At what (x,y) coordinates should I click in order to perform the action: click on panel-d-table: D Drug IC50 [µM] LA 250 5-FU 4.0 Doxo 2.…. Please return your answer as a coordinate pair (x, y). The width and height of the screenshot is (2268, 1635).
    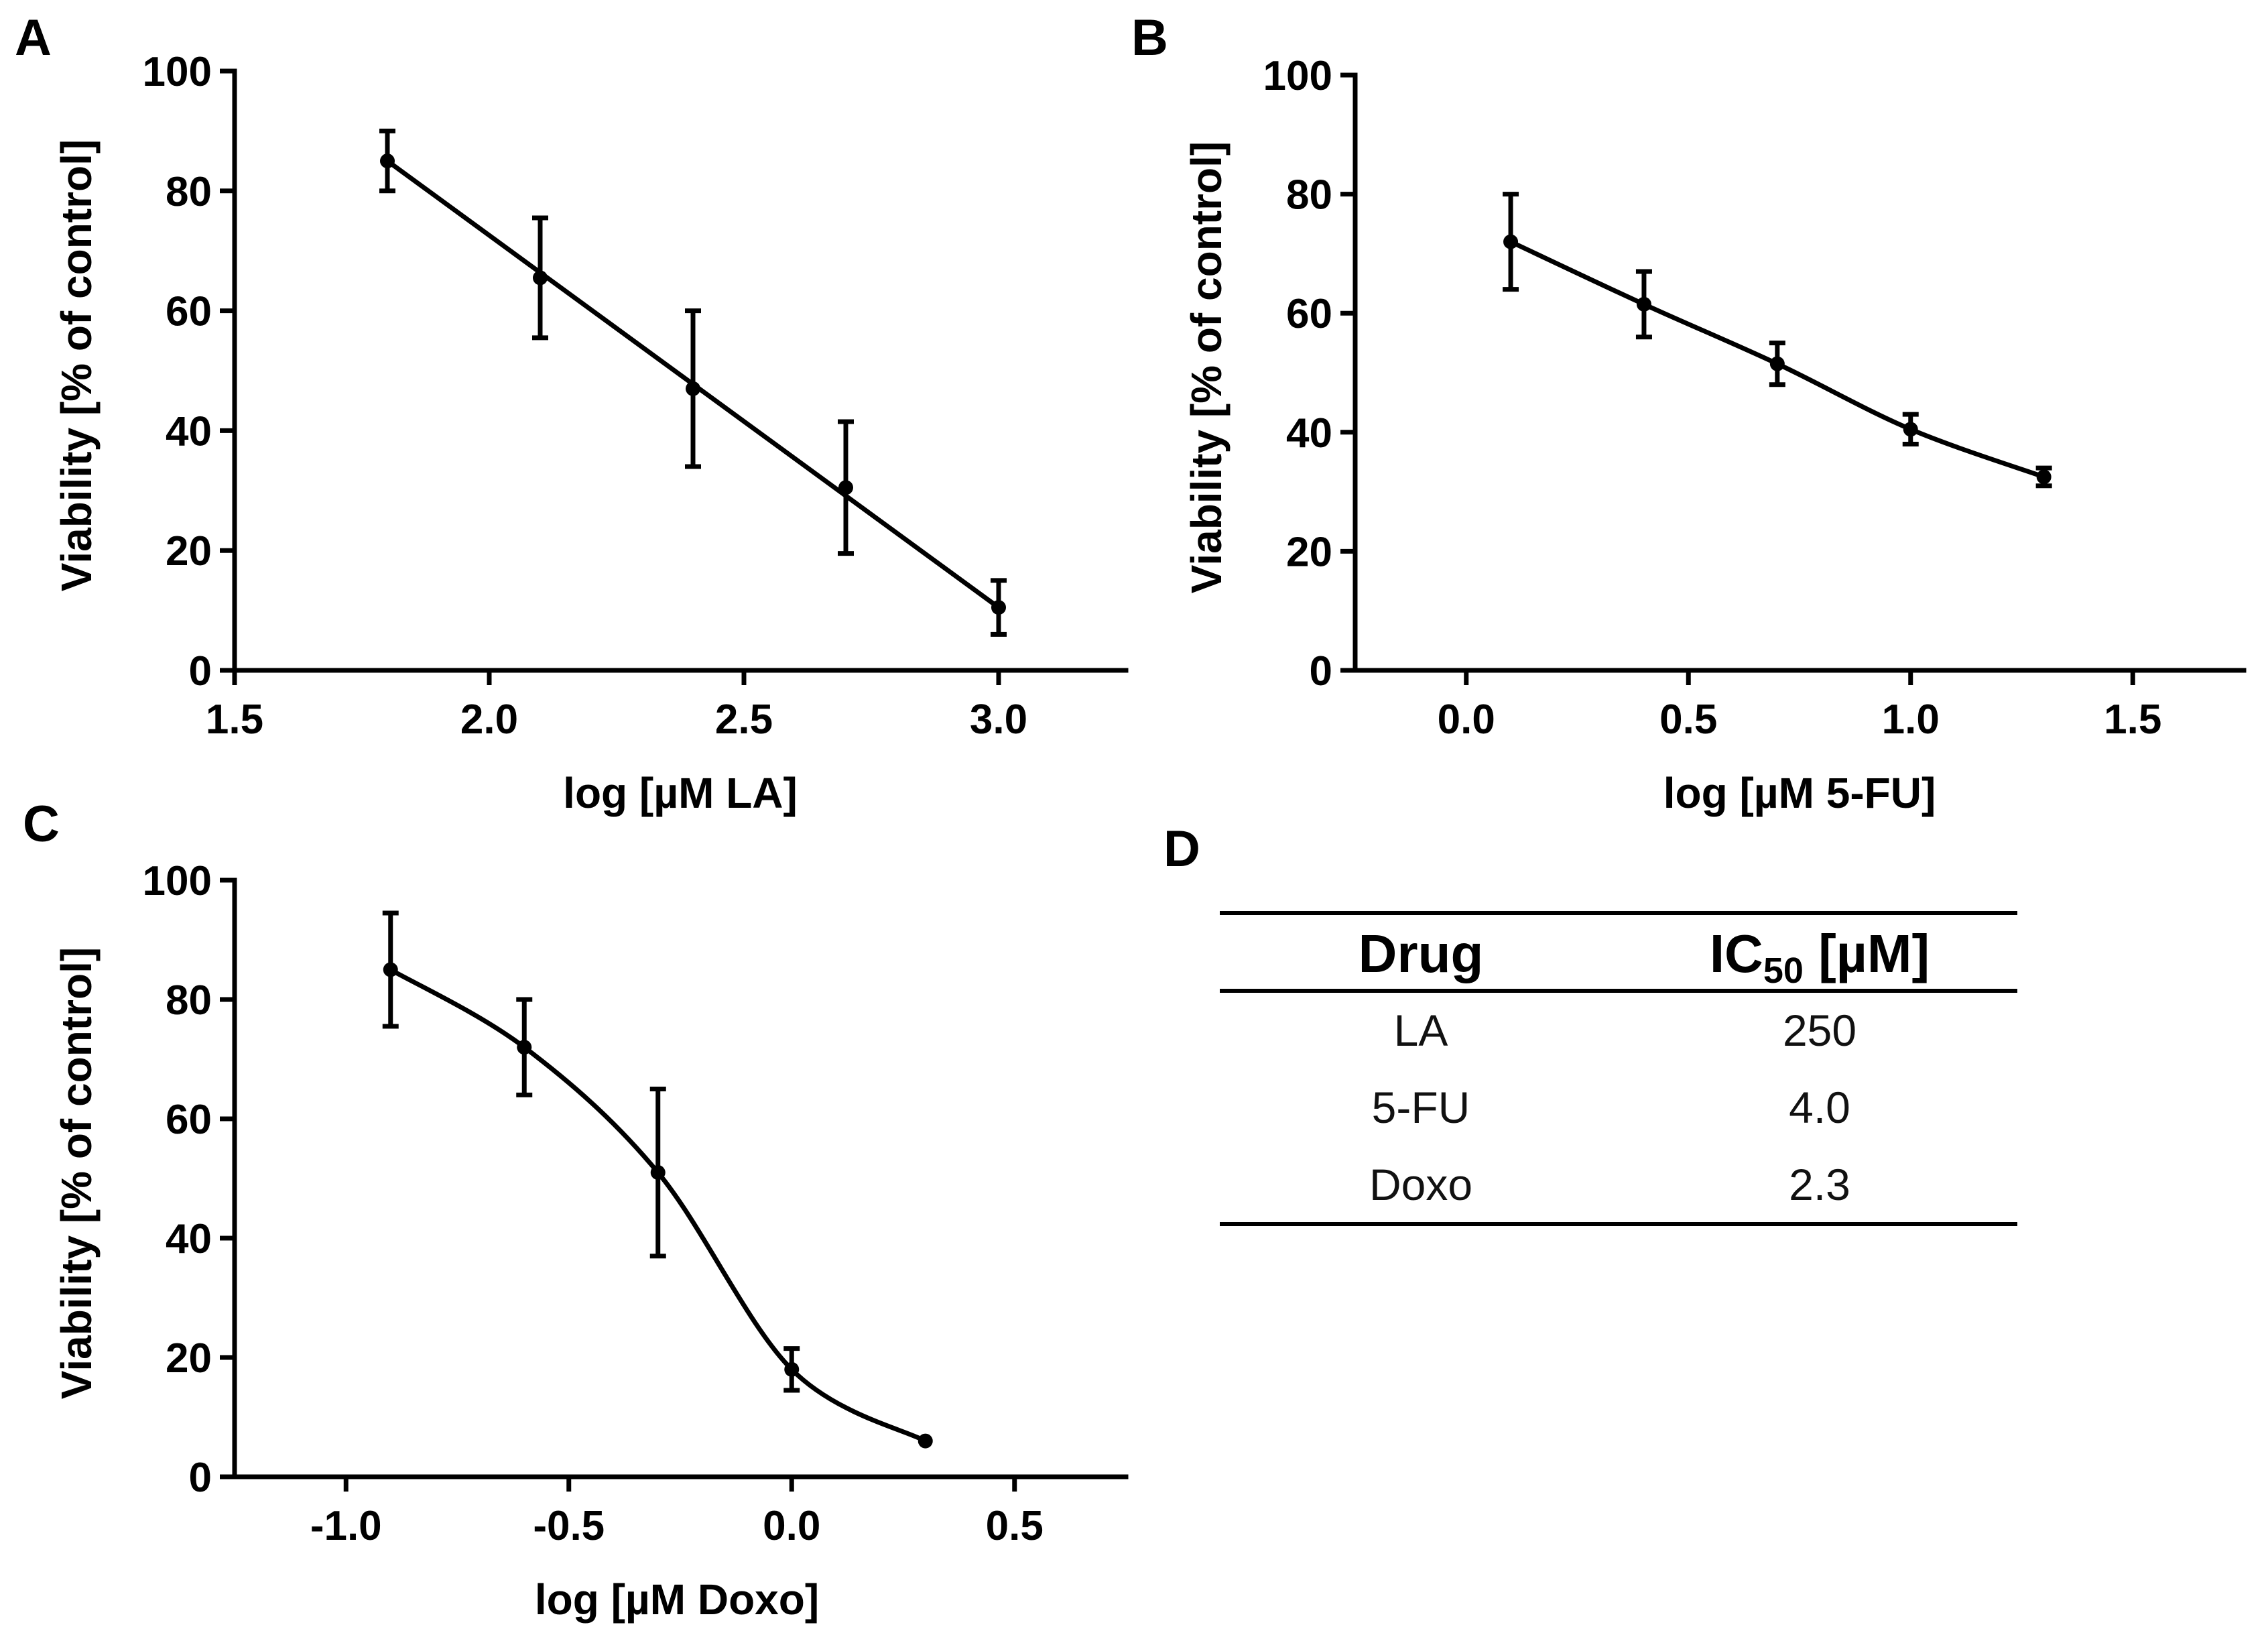
    Looking at the image, I should click on (1590, 1023).